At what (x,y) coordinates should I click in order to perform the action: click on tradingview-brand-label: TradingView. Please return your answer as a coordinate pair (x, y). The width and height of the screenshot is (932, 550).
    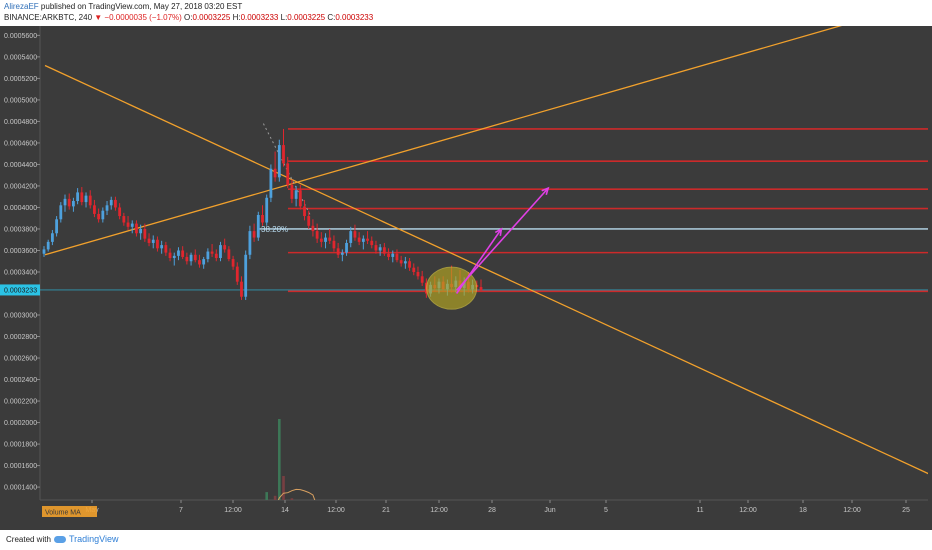
    Looking at the image, I should click on (94, 539).